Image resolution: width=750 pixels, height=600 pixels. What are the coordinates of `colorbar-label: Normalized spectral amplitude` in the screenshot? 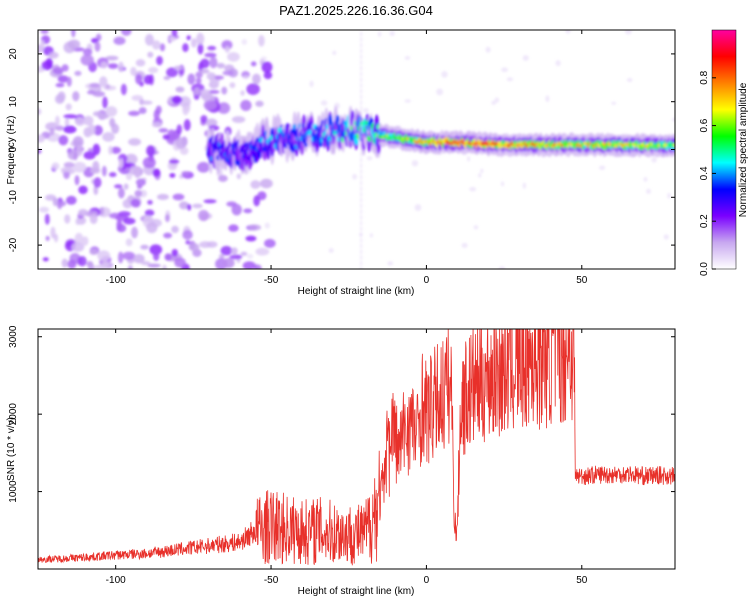 It's located at (743, 149).